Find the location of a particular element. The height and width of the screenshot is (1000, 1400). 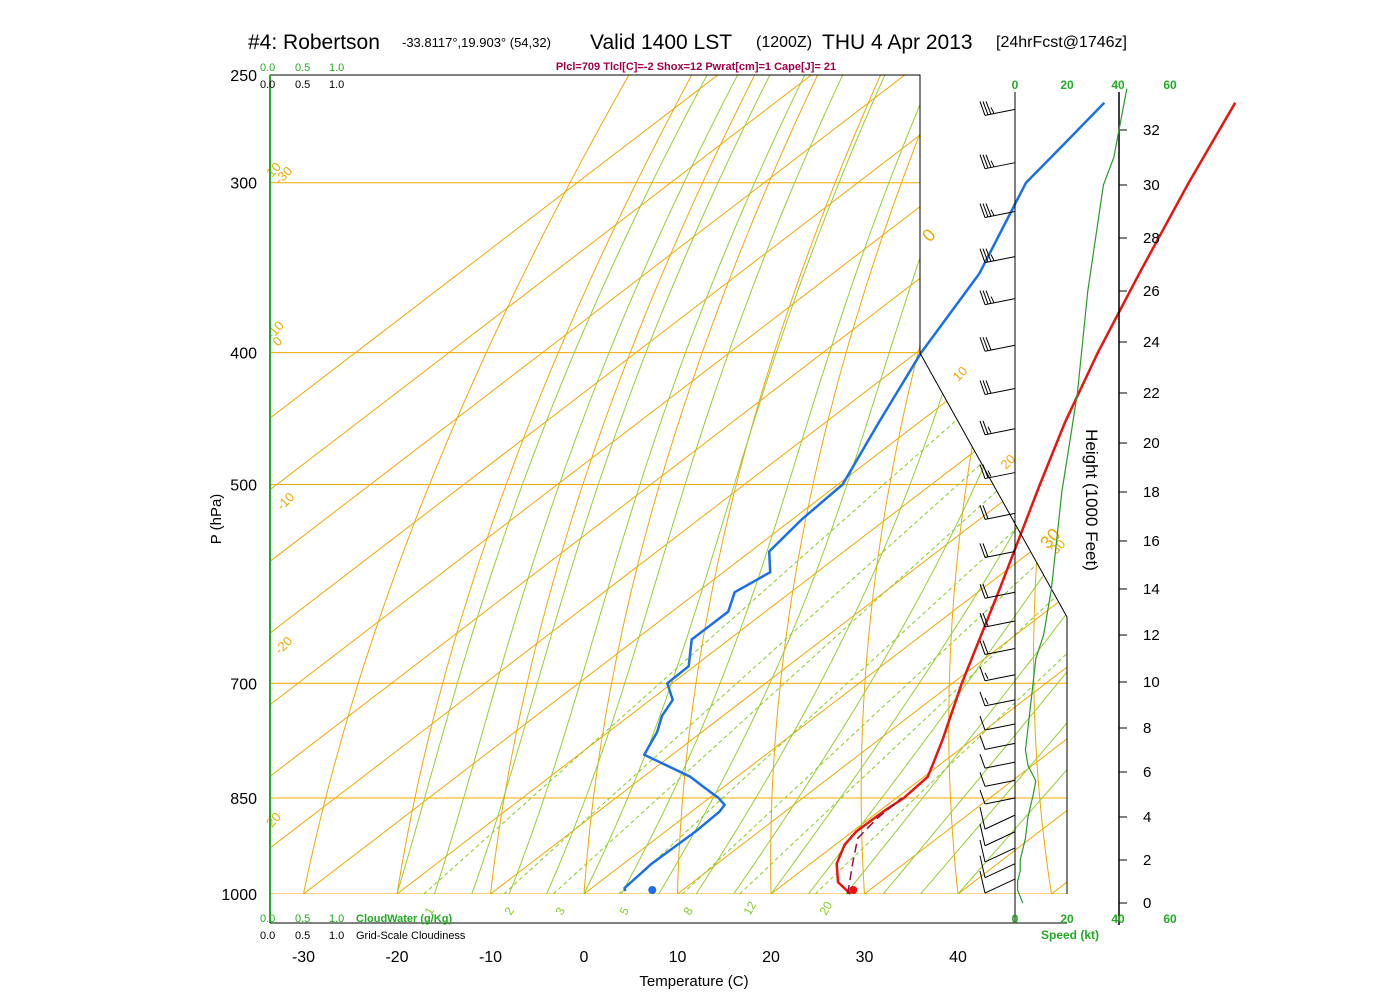

mixing-ratio-label-4: 8 is located at coordinates (688, 910).